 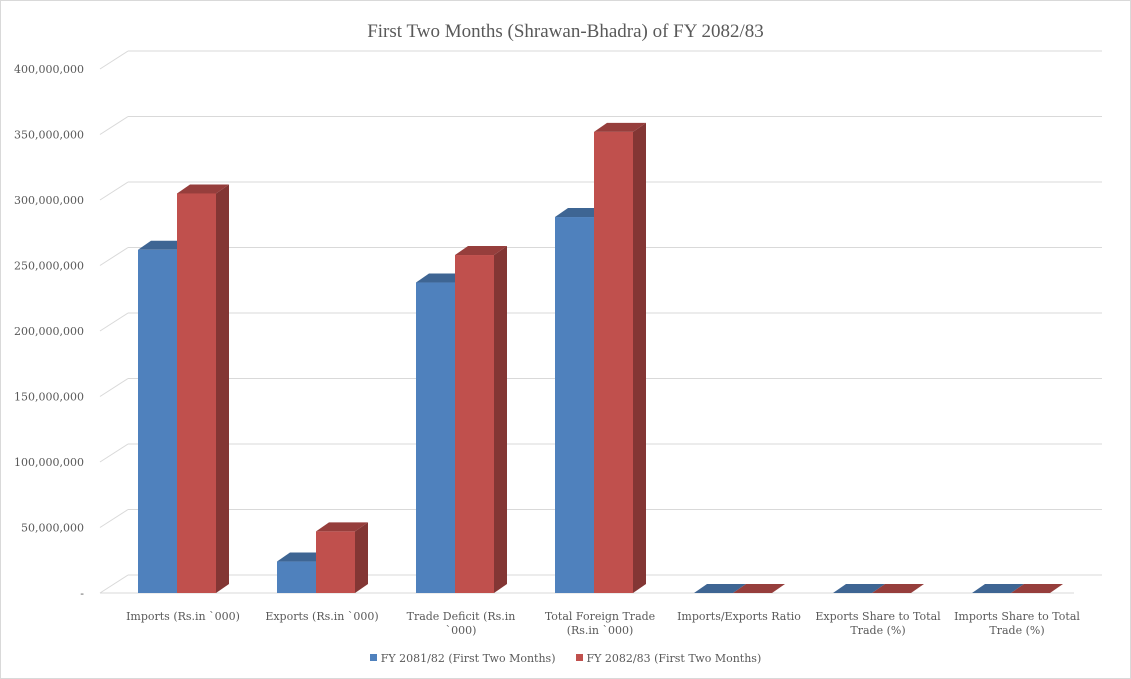 I want to click on x-category-label: Trade Deficit (Rs.in `000), so click(x=461, y=623).